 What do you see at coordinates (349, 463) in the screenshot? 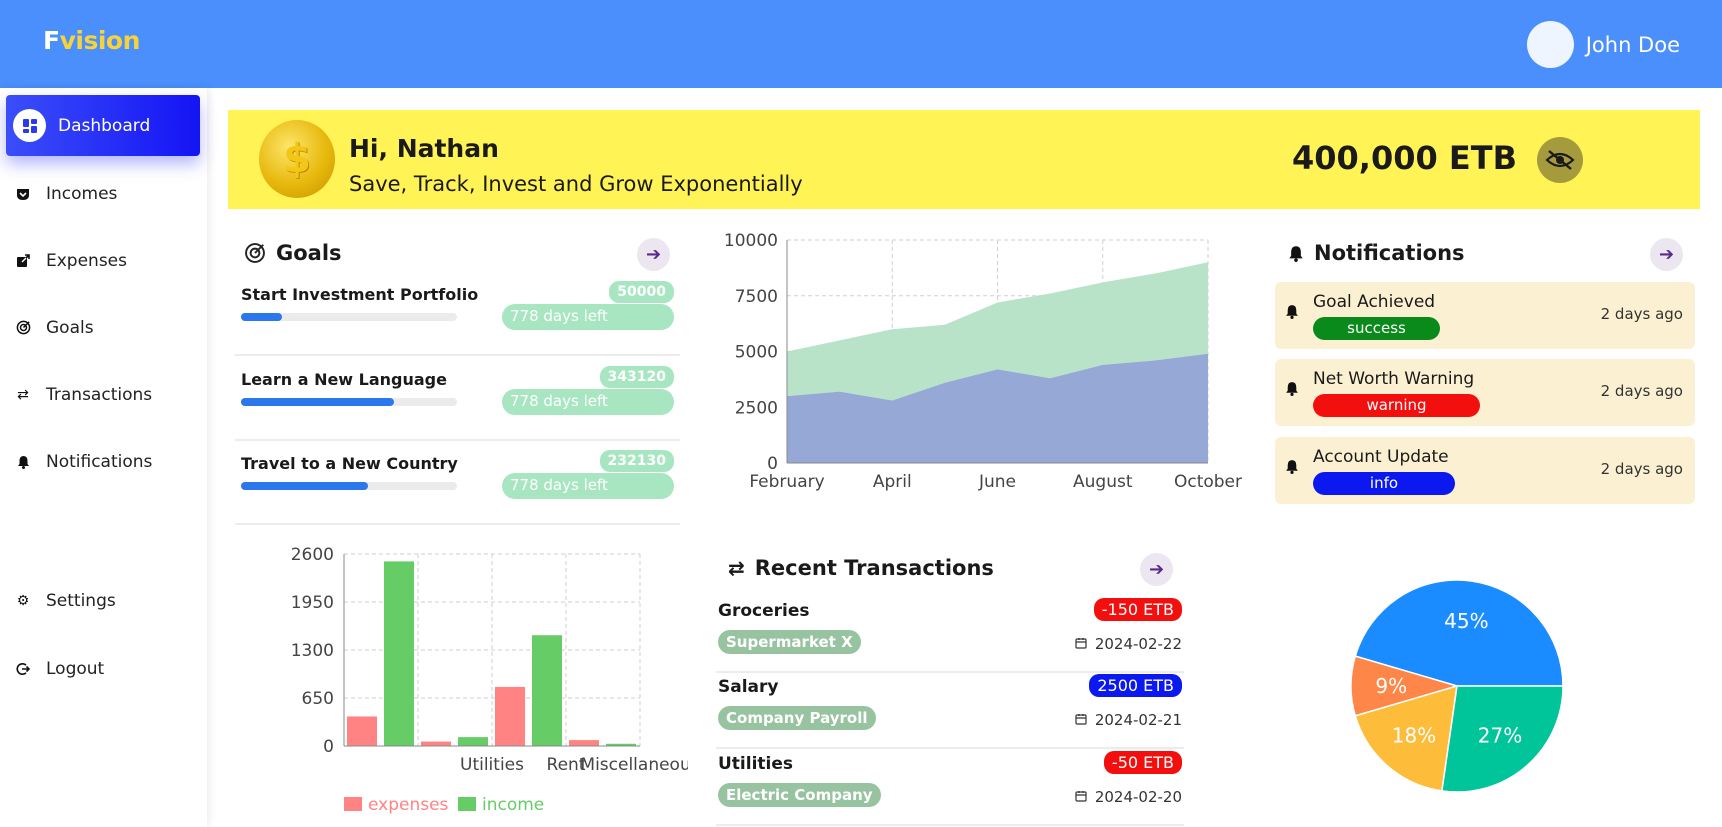
I see `goal-name: Travel to a New Country` at bounding box center [349, 463].